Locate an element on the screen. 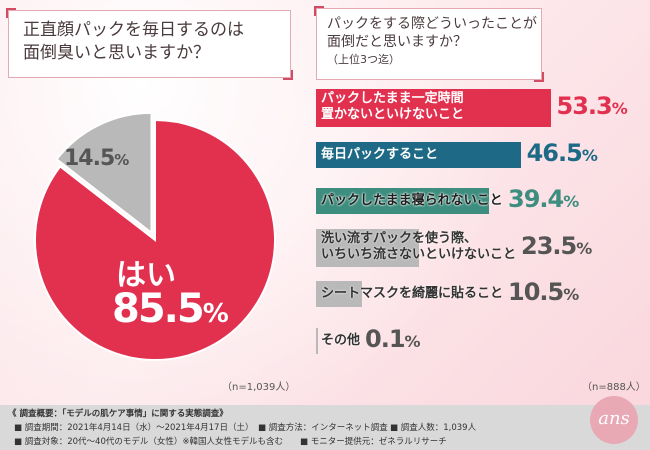  footer-period: ■ 調査期間：2021年4月14日（水）〜2021年4月17日（土） is located at coordinates (134, 428).